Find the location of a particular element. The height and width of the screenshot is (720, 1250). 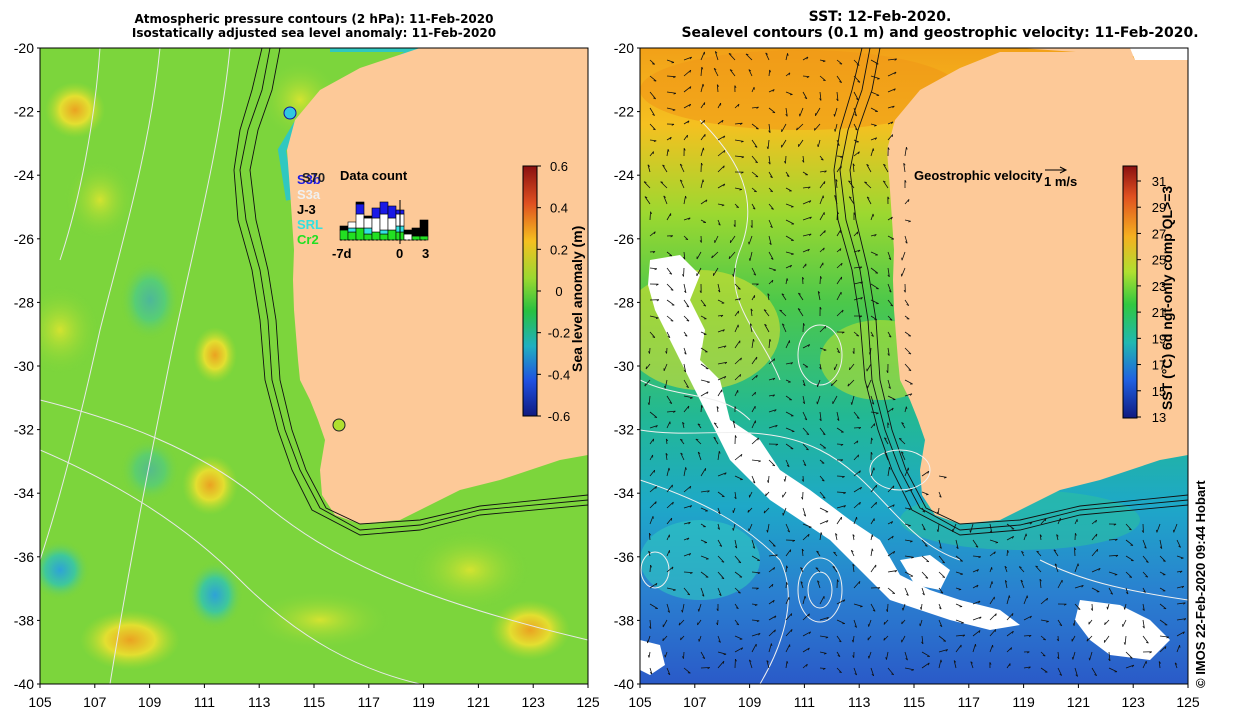

credit-text: © IMOS 22-Feb-2020 09:44 Hobart is located at coordinates (1200, 584).